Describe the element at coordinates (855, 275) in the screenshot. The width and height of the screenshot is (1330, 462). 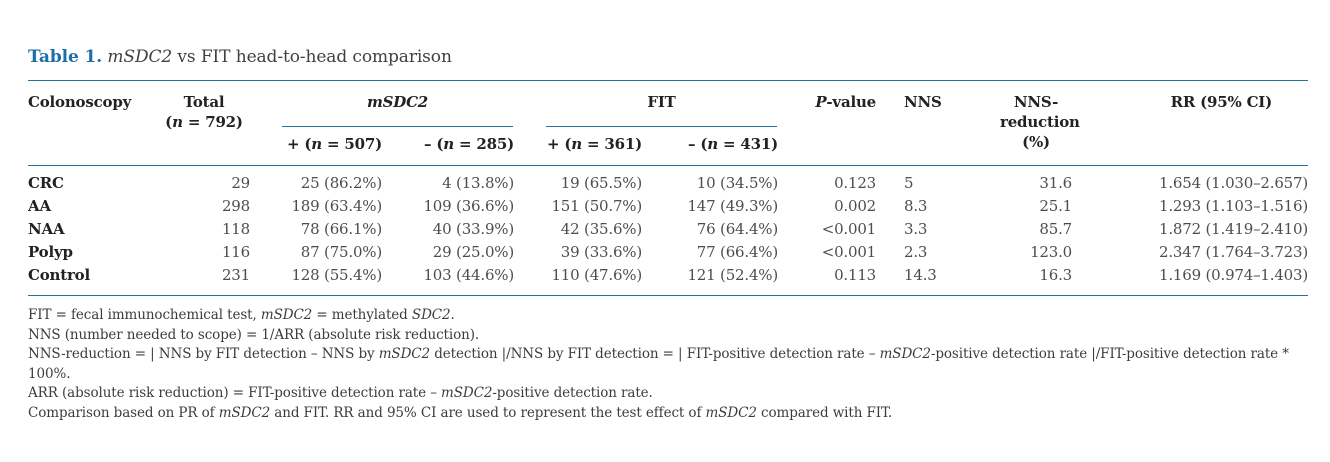
I see `cell-p-value: 0.113` at that location.